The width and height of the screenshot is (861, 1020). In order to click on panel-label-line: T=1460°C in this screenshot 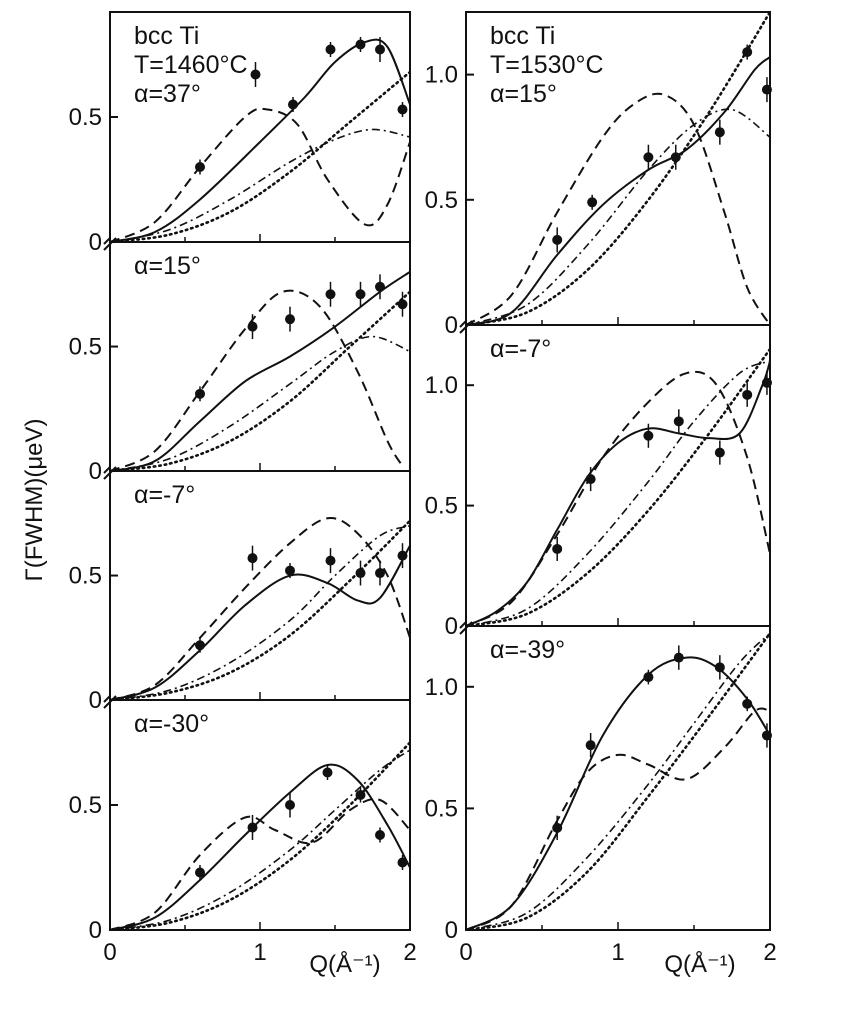, I will do `click(191, 65)`.